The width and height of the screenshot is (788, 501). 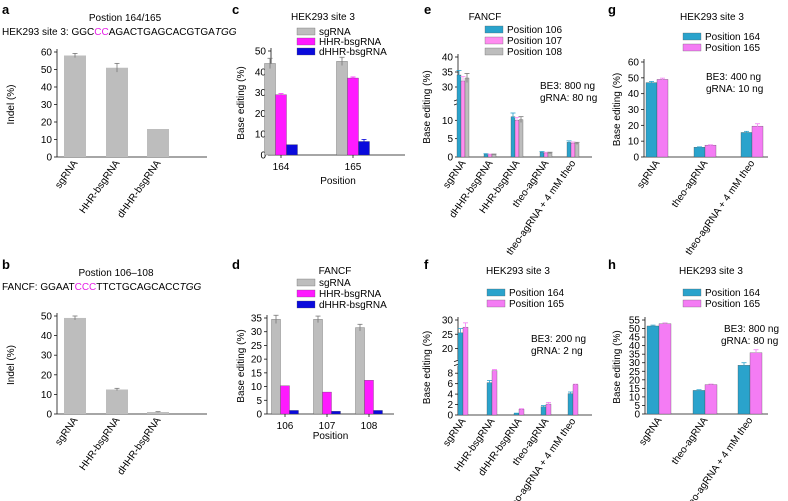 What do you see at coordinates (496, 292) in the screenshot?
I see `chart-f-legend-swatch` at bounding box center [496, 292].